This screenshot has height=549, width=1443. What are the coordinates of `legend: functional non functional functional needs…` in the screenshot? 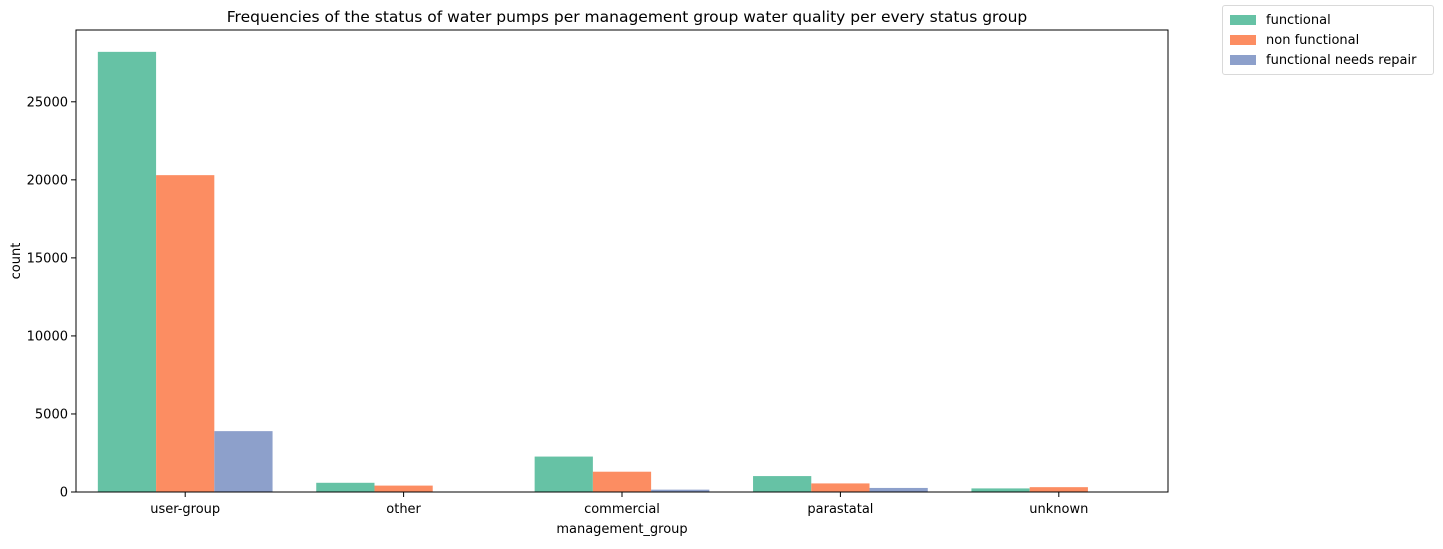 It's located at (1328, 40).